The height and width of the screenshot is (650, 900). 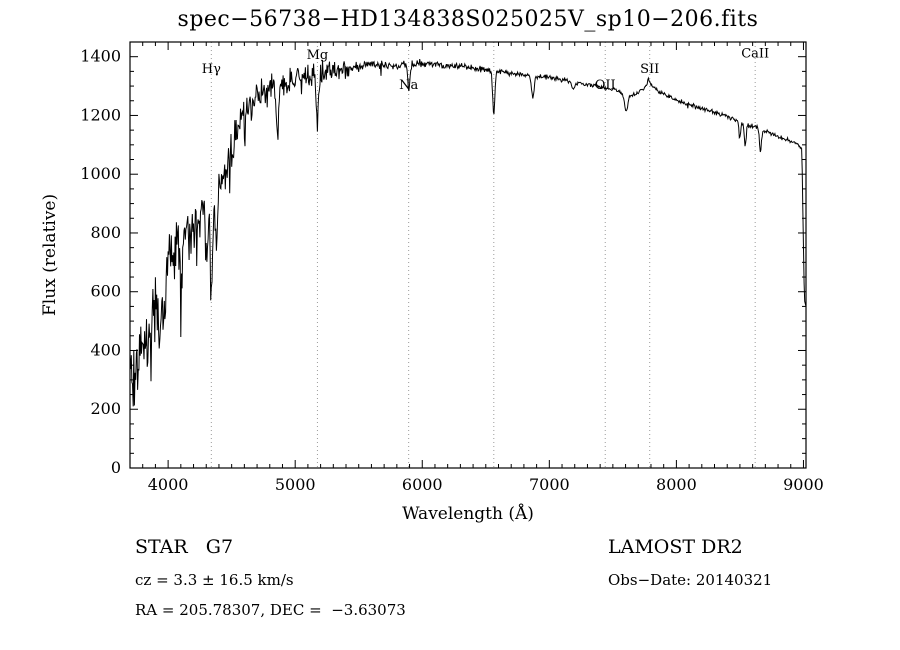 I want to click on x-axis-label: Wavelength (Å), so click(x=468, y=514).